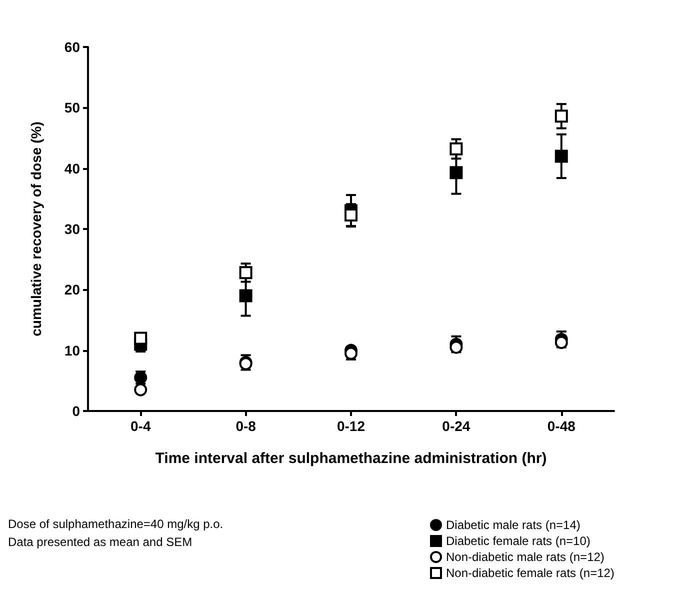  What do you see at coordinates (518, 541) in the screenshot?
I see `legend-label: Diabetic female rats (n=10)` at bounding box center [518, 541].